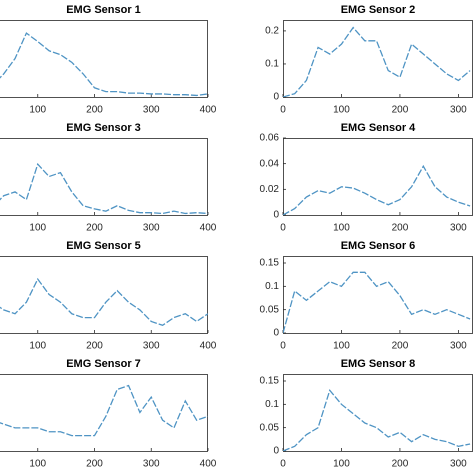 The width and height of the screenshot is (474, 474). Describe the element at coordinates (378, 246) in the screenshot. I see `subplot-title: EMG Sensor 6` at that location.